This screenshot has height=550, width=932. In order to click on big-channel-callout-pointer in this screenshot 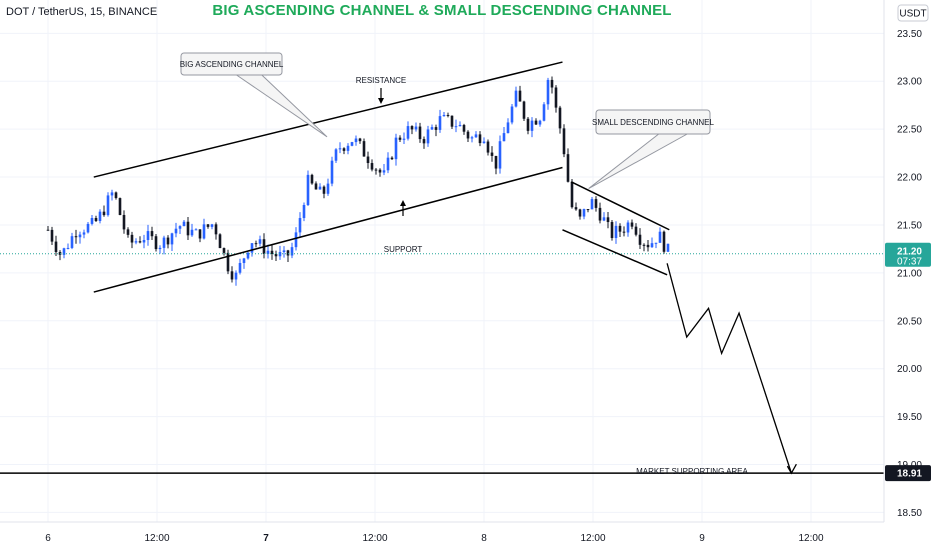, I will do `click(282, 106)`.